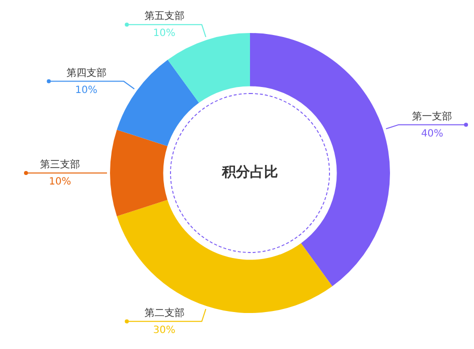  What do you see at coordinates (86, 72) in the screenshot?
I see `slice-label: 第四支部` at bounding box center [86, 72].